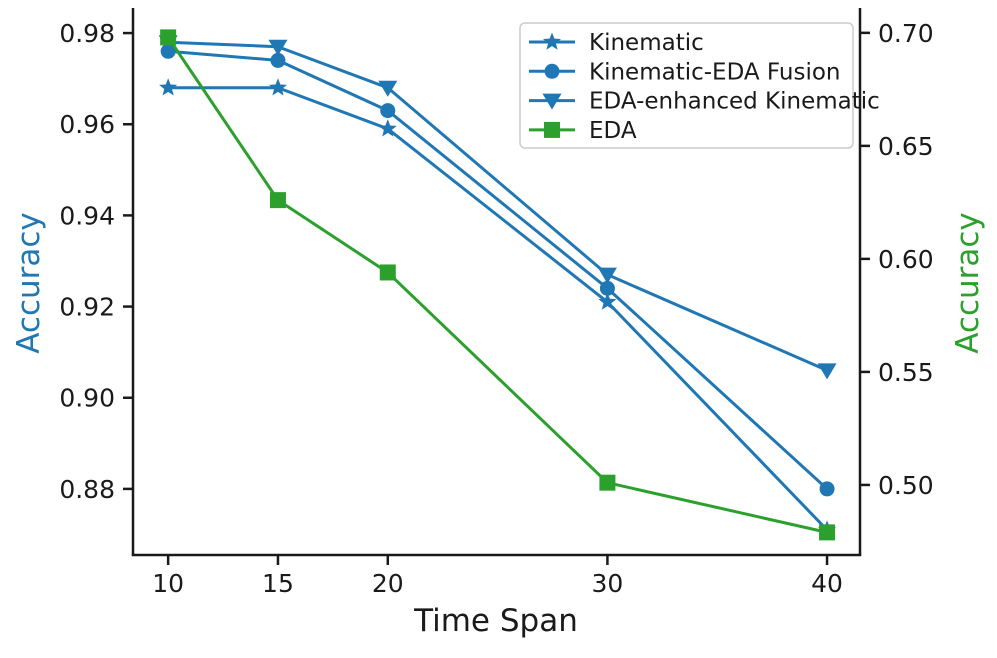 The width and height of the screenshot is (997, 658). Describe the element at coordinates (87, 489) in the screenshot. I see `left-tick-label: 0.88` at that location.